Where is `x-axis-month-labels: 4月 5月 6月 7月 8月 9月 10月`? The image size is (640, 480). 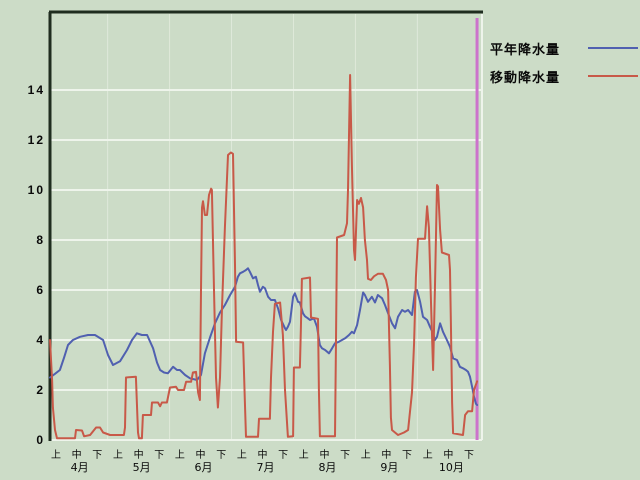
x-axis-month-labels: 4月 5月 6月 7月 8月 9月 10月 is located at coordinates (267, 467).